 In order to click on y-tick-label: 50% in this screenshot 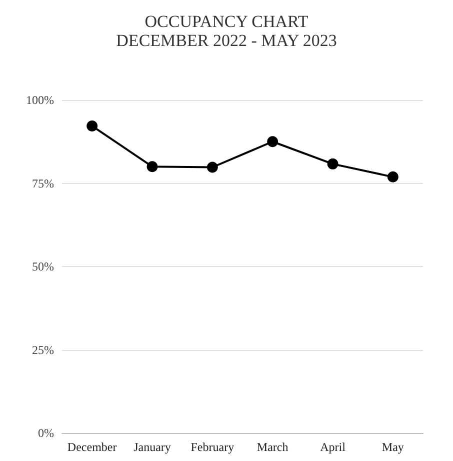, I will do `click(43, 267)`.